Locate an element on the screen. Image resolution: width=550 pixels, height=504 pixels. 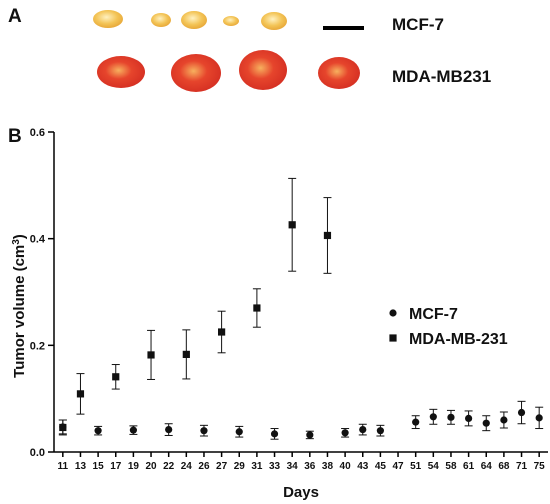
y-axis-title-text: Tumor volume (cm is located at coordinates (19, 311).